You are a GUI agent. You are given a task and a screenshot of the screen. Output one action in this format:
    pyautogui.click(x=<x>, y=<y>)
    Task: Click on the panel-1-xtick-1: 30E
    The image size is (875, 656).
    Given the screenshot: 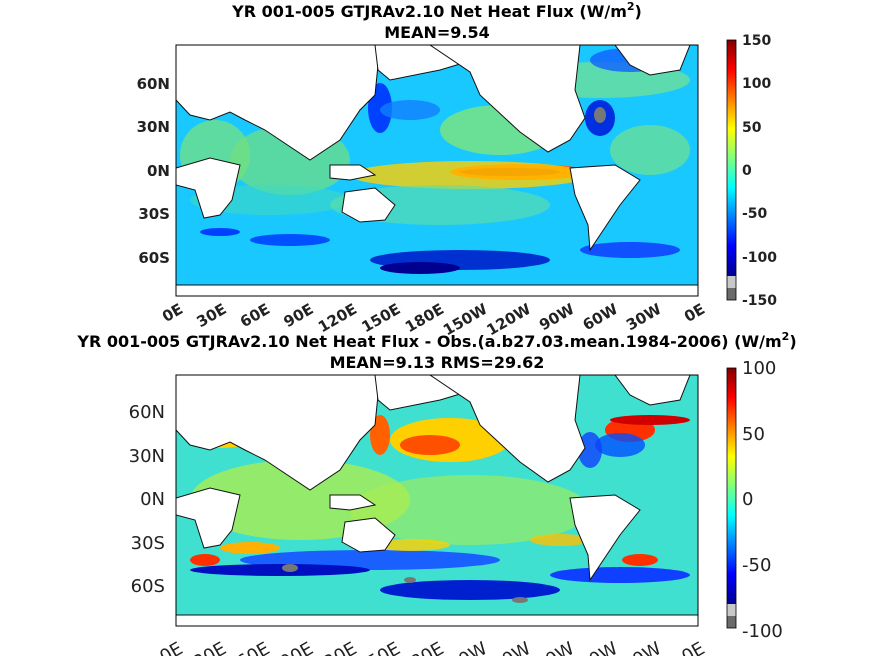 What is the action you would take?
    pyautogui.click(x=212, y=315)
    